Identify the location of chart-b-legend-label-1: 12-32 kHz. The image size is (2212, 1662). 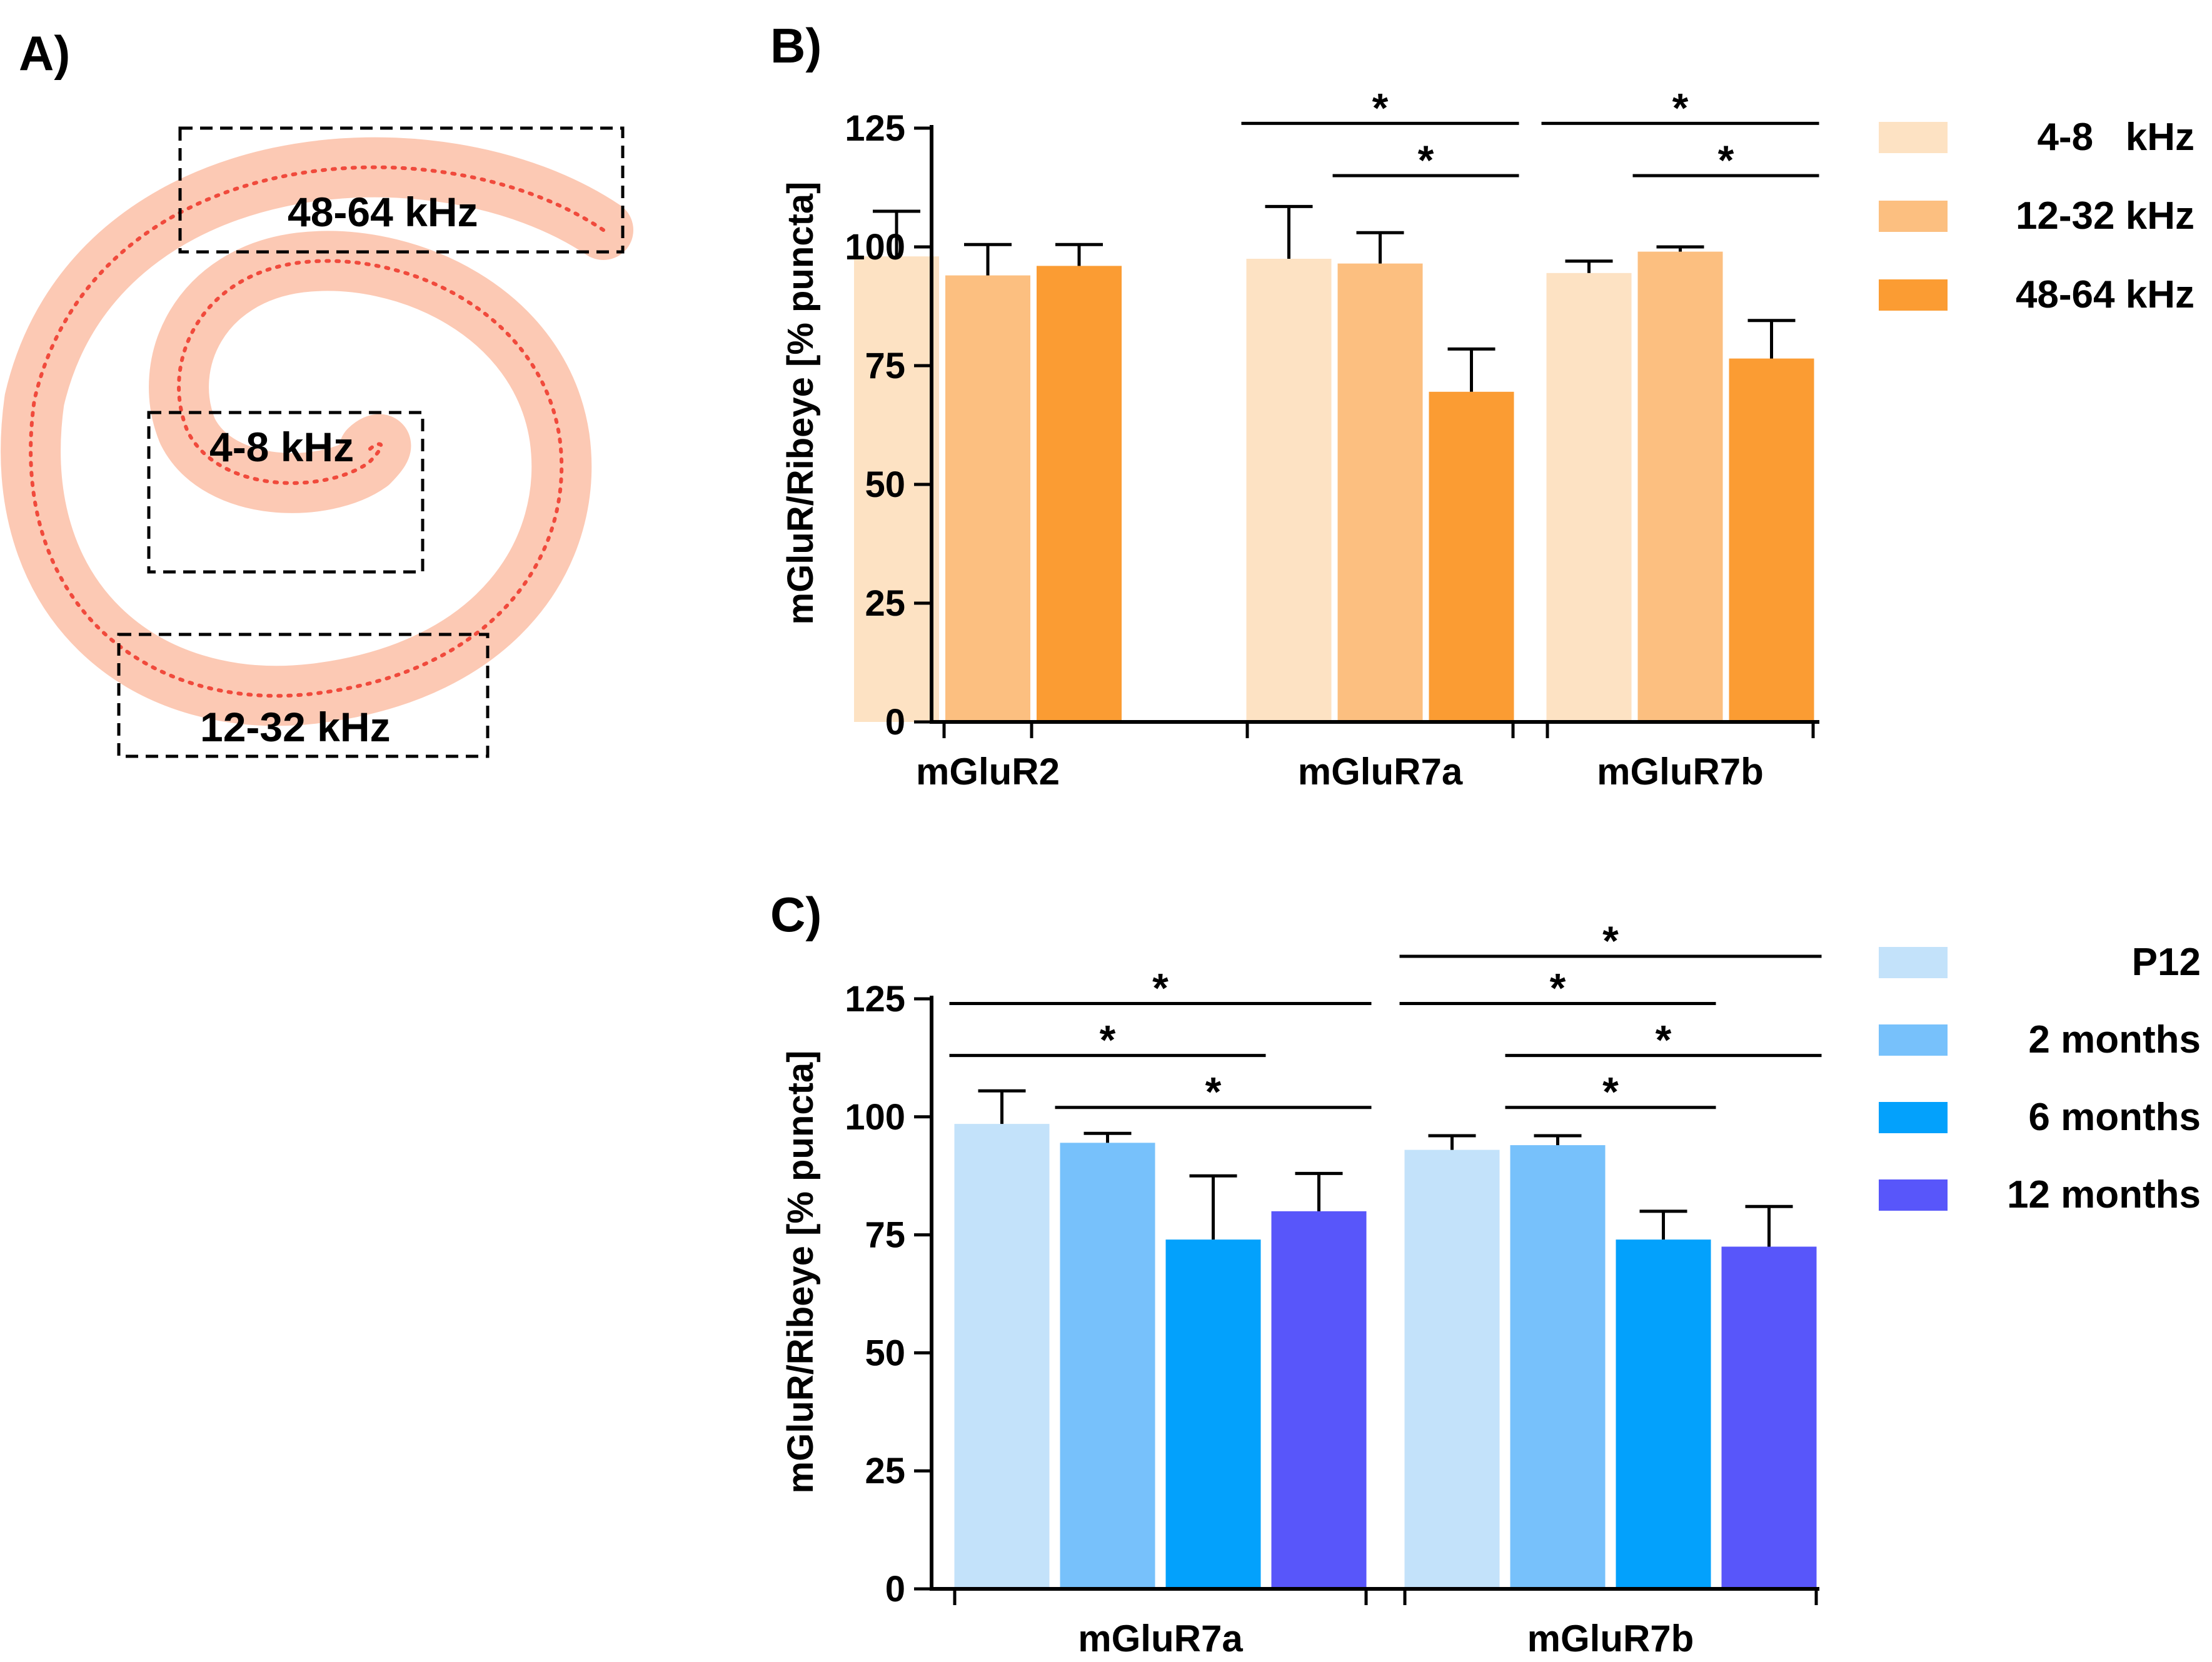
(2105, 216).